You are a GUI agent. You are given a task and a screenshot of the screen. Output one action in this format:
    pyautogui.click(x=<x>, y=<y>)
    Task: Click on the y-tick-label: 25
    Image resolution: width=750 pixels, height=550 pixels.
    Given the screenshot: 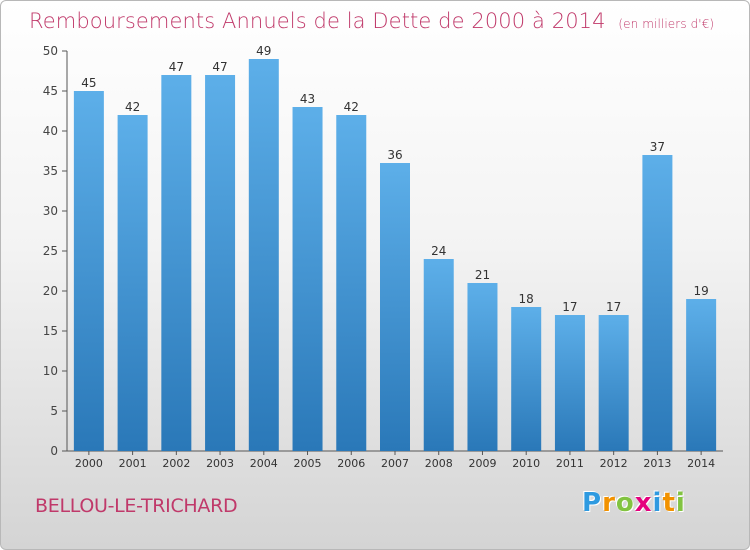 What is the action you would take?
    pyautogui.click(x=50, y=251)
    